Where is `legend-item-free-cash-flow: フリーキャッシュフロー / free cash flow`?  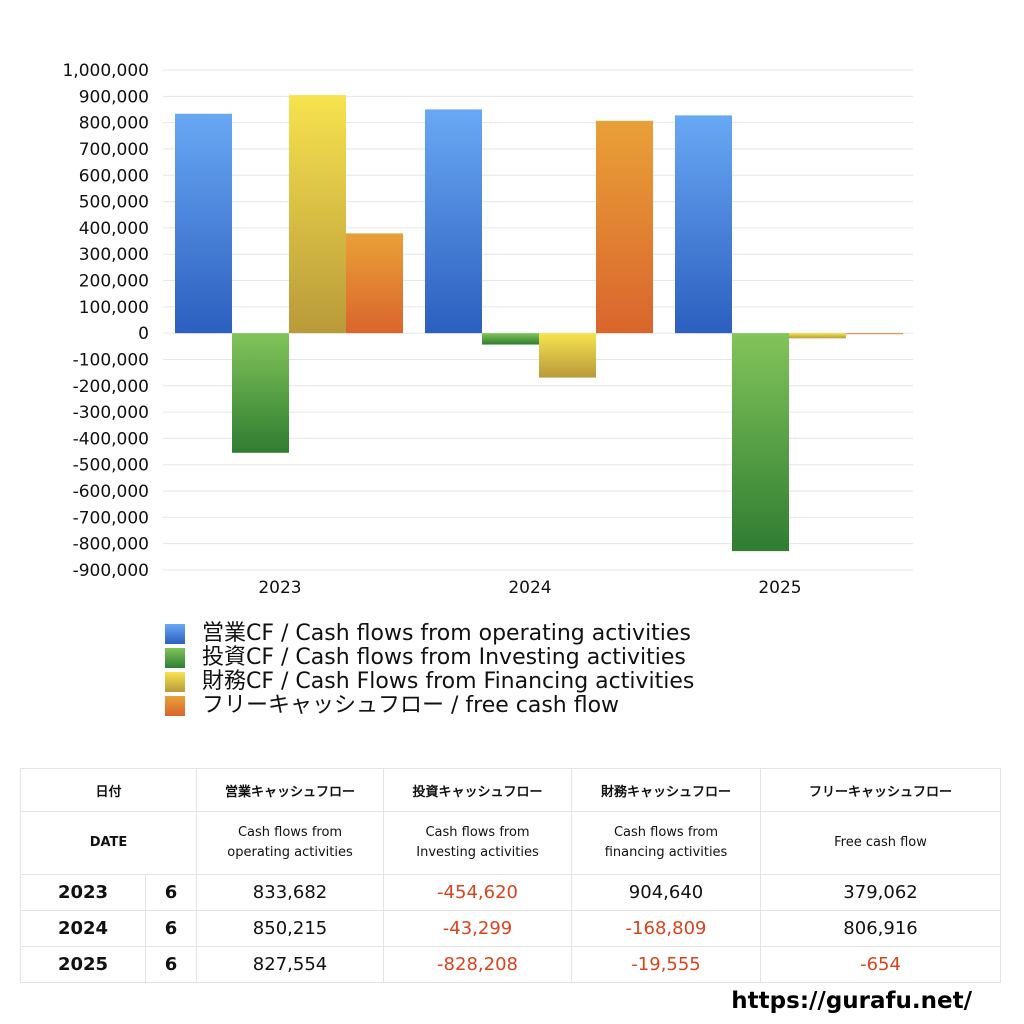
legend-item-free-cash-flow: フリーキャッシュフロー / free cash flow is located at coordinates (429, 706).